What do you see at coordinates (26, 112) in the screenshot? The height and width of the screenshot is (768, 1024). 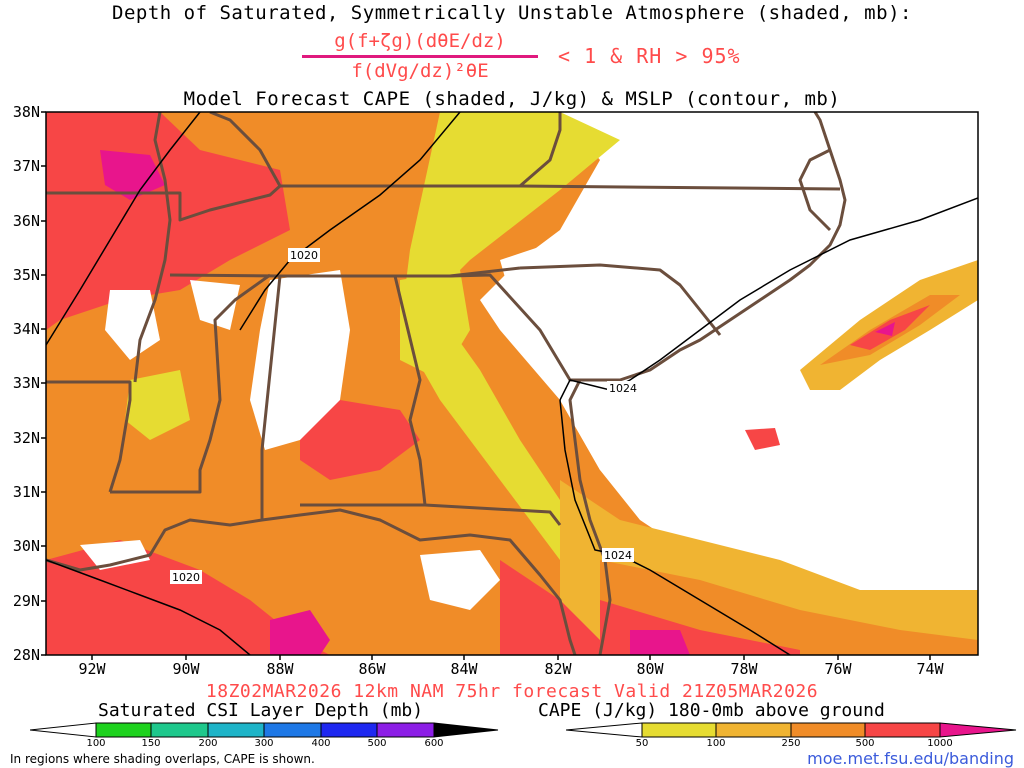 I see `lat-tick-label: 38N` at bounding box center [26, 112].